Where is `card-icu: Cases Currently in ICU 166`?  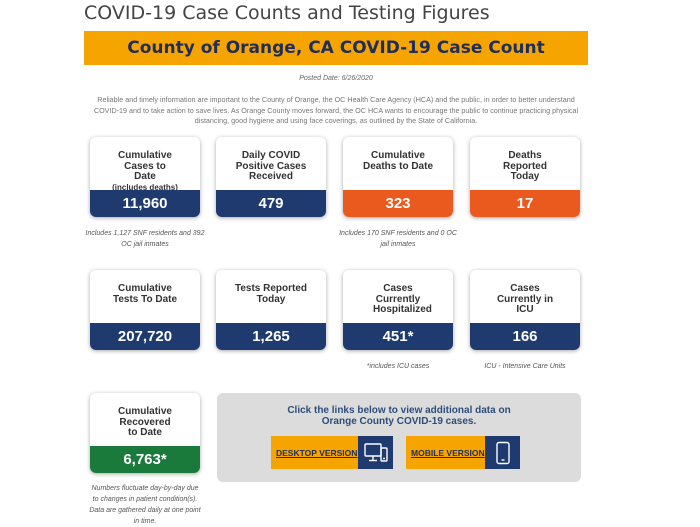 card-icu: Cases Currently in ICU 166 is located at coordinates (525, 310).